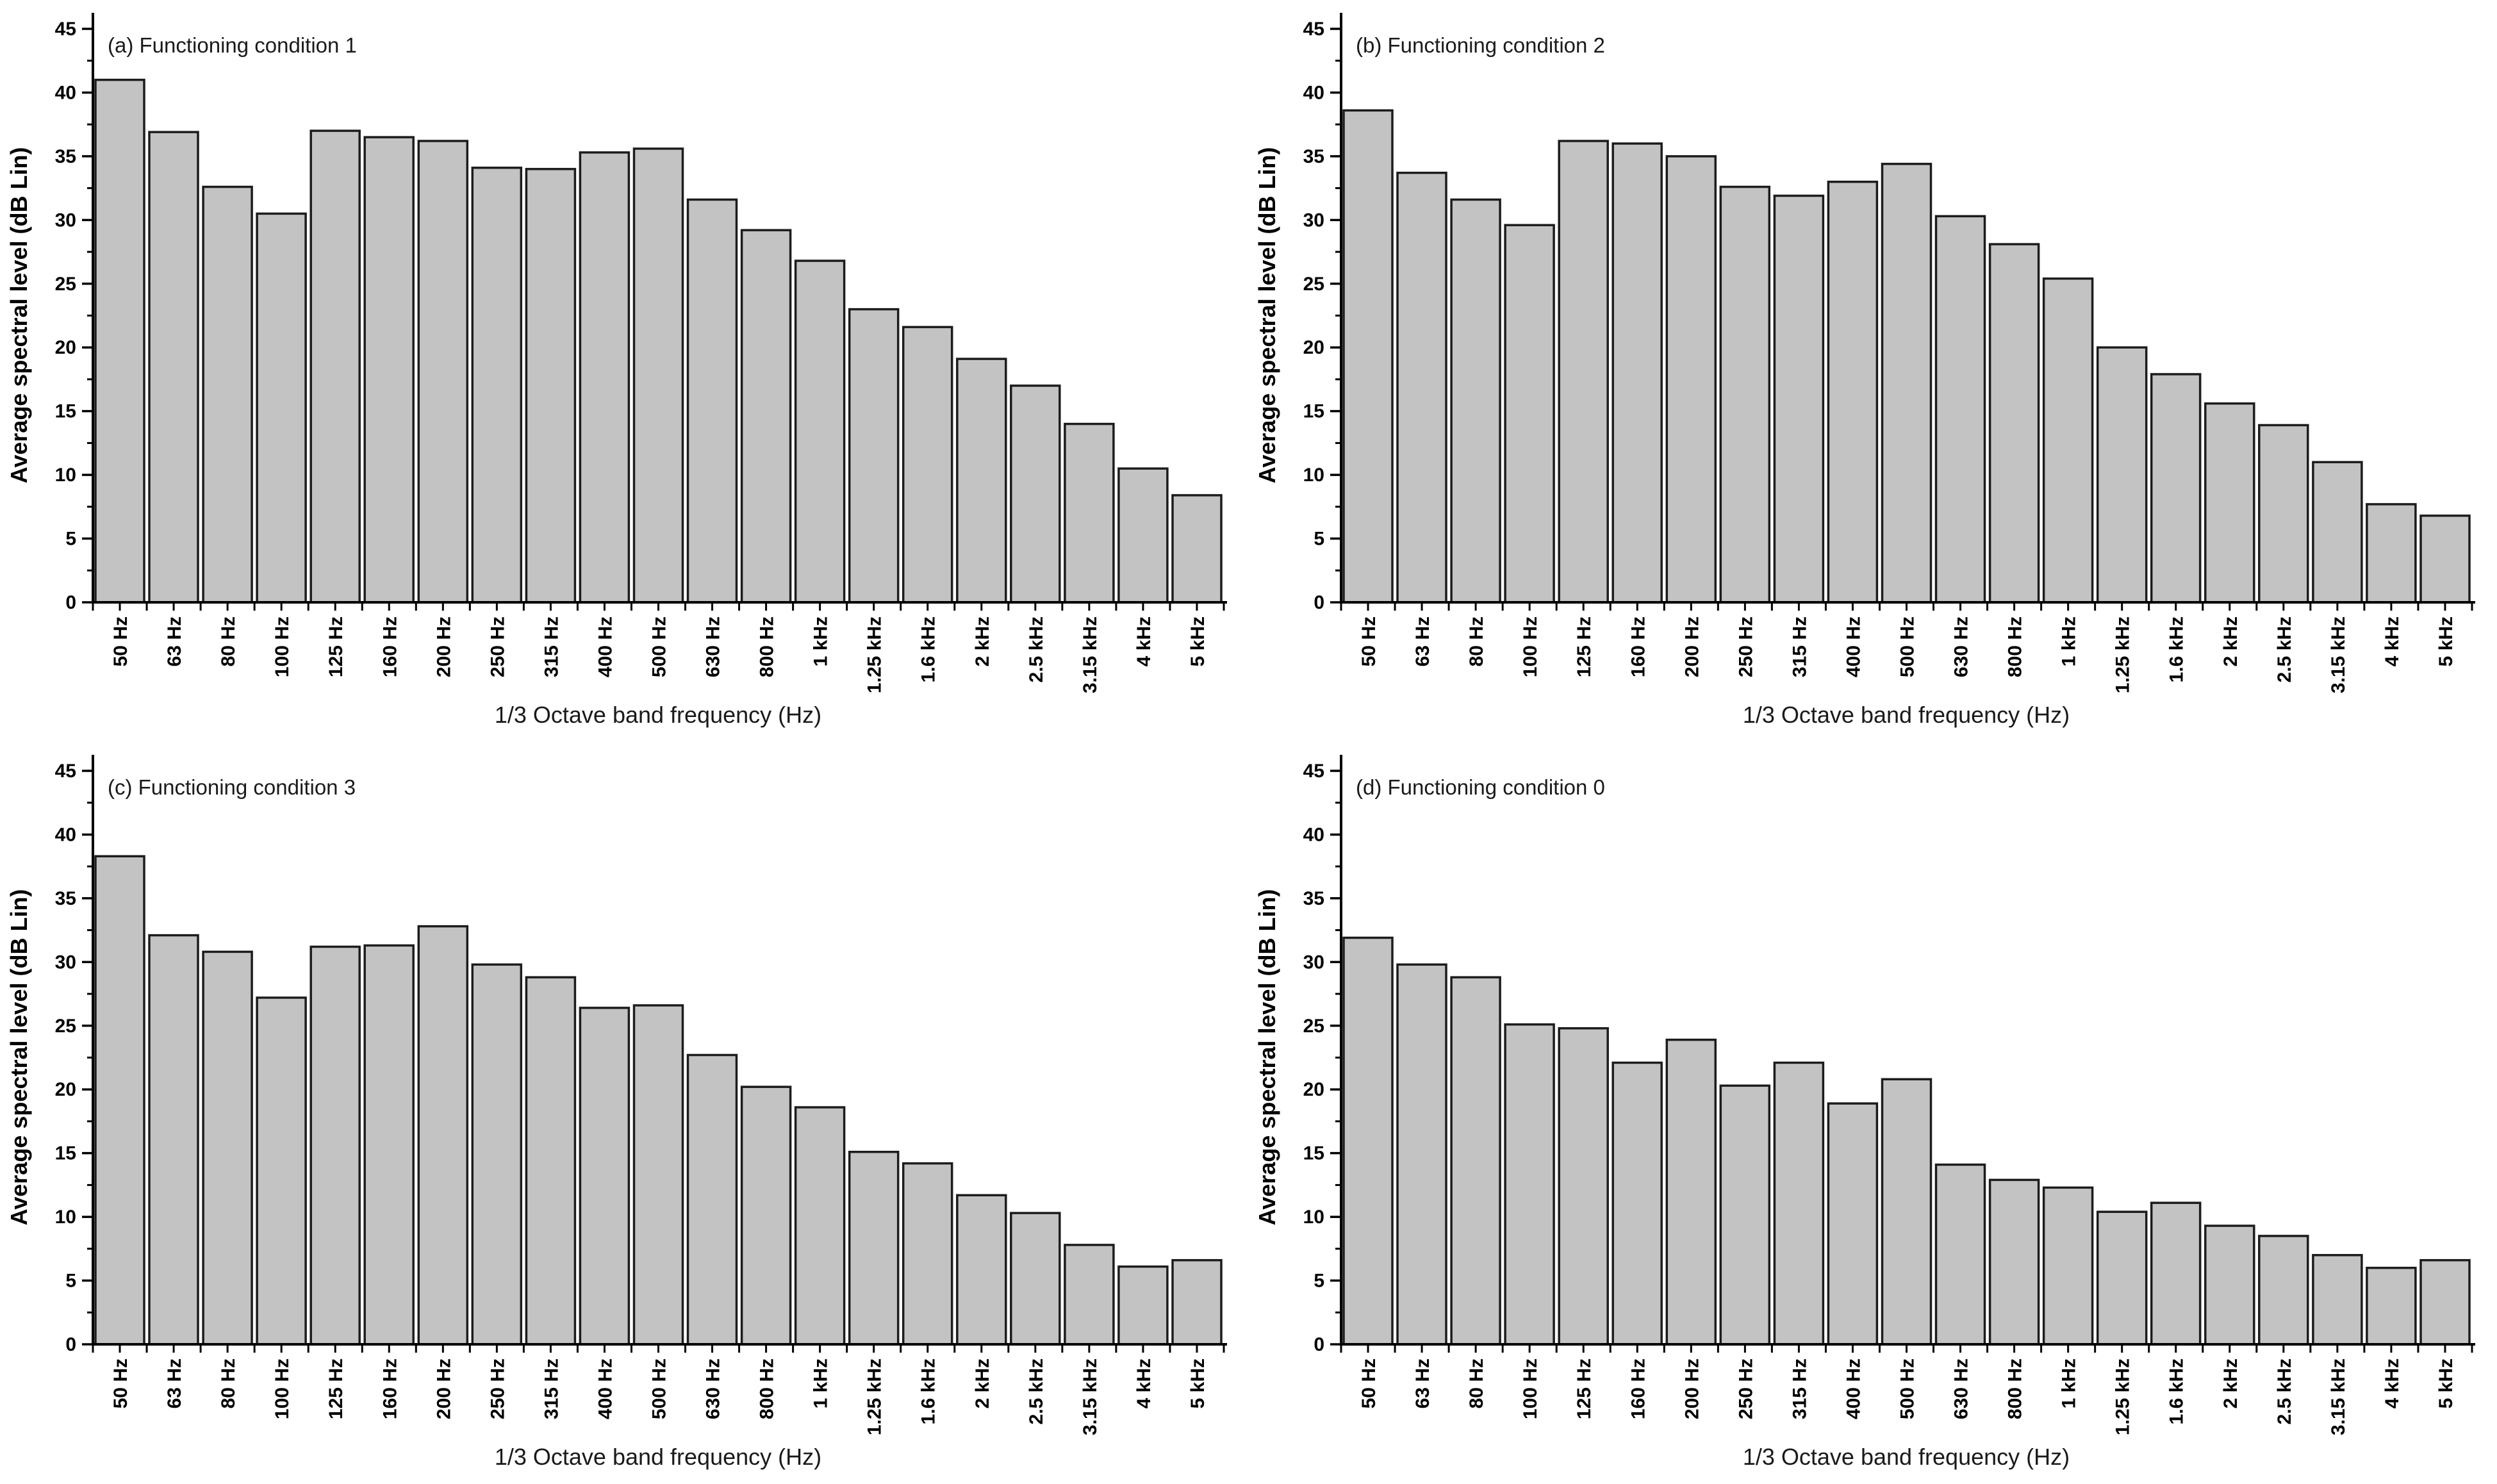  What do you see at coordinates (1267, 315) in the screenshot?
I see `y-axis-title-b: Average spectral level (dB Lin)` at bounding box center [1267, 315].